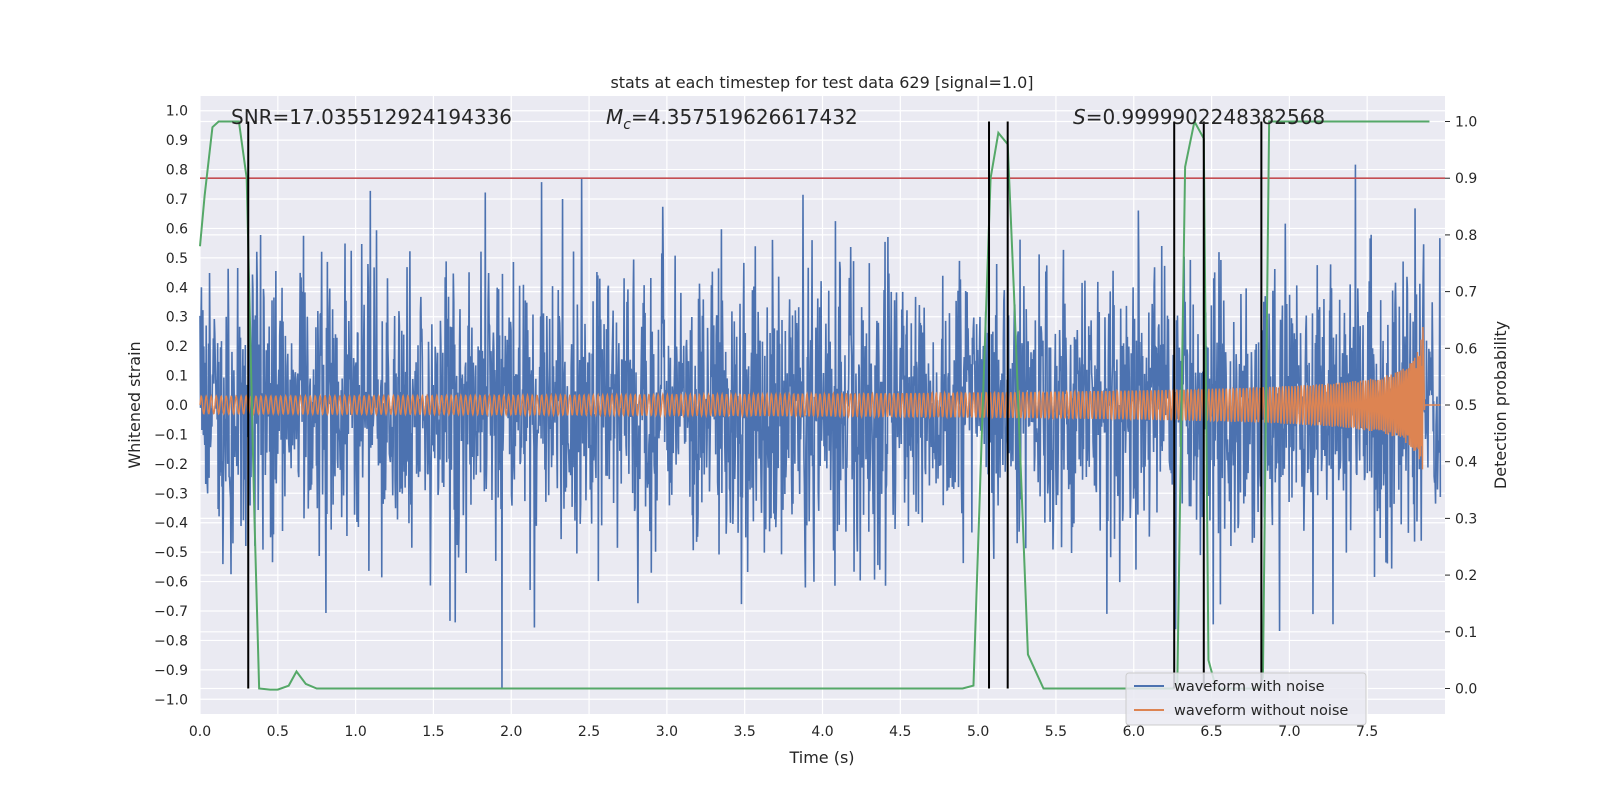 This screenshot has height=804, width=1600. Describe the element at coordinates (1211, 732) in the screenshot. I see `x-tick-label: 6.5` at that location.